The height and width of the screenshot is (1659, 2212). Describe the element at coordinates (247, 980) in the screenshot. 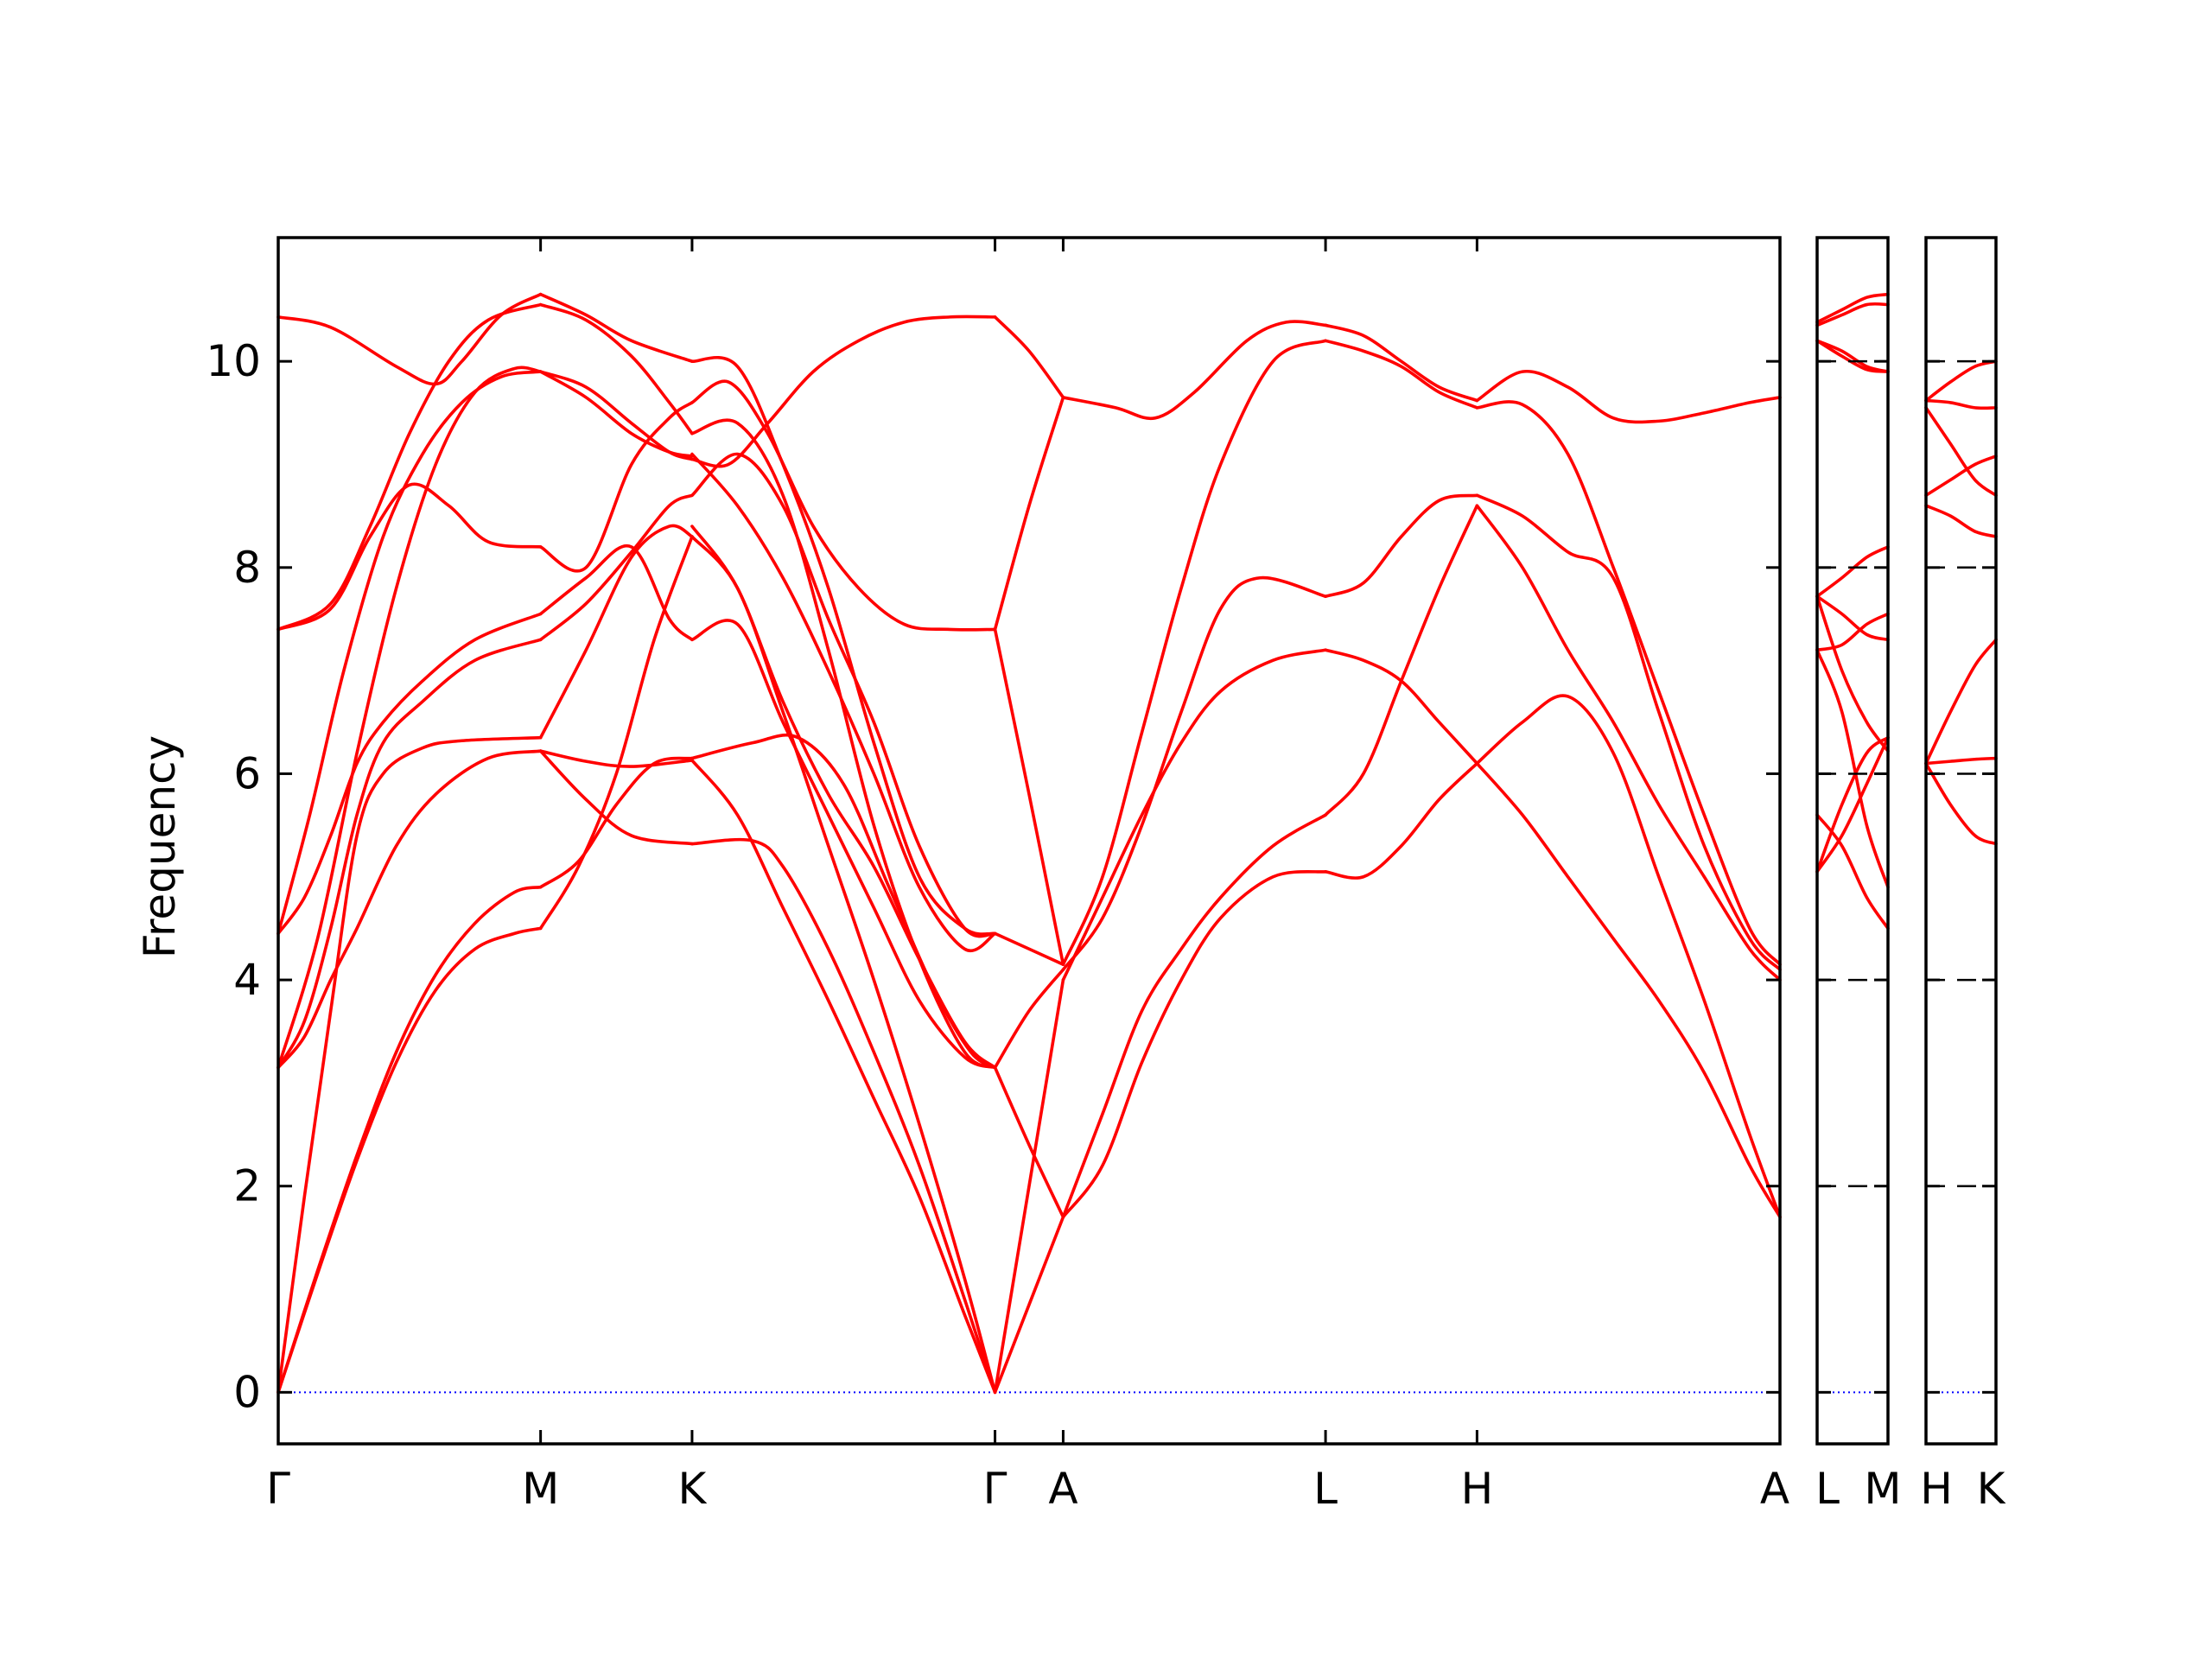

I see `y-tick-label: 4` at that location.